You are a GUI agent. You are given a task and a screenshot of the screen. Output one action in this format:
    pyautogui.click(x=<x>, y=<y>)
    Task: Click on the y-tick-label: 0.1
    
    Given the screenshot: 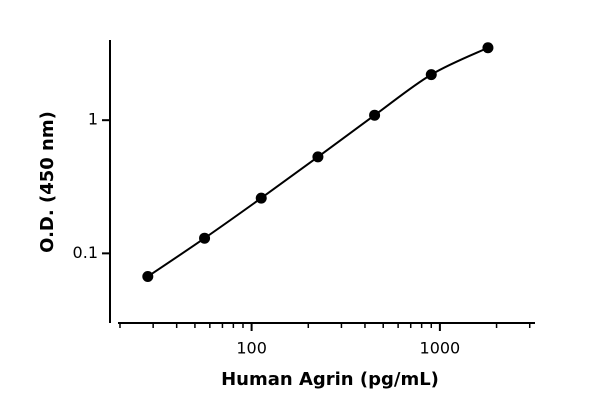 What is the action you would take?
    pyautogui.click(x=85, y=252)
    